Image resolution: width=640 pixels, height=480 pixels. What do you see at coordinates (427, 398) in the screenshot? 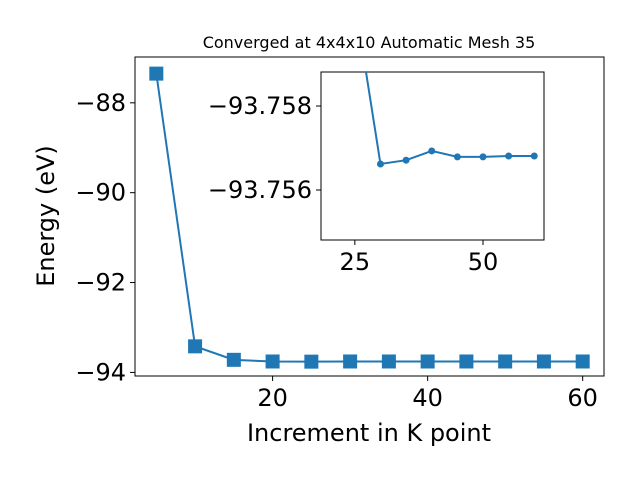
I see `x-tick-label: 40` at bounding box center [427, 398].